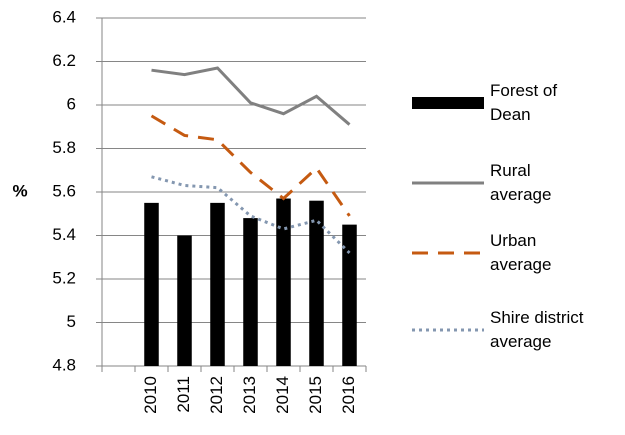  What do you see at coordinates (64, 277) in the screenshot?
I see `y-tick-label: 5.2` at bounding box center [64, 277].